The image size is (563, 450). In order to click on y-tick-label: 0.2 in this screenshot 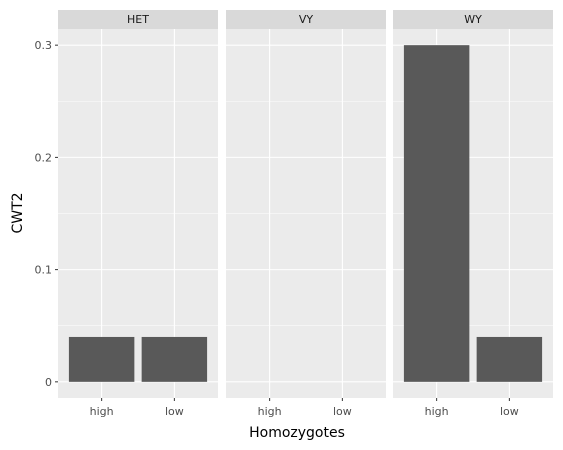, I will do `click(44, 157)`.